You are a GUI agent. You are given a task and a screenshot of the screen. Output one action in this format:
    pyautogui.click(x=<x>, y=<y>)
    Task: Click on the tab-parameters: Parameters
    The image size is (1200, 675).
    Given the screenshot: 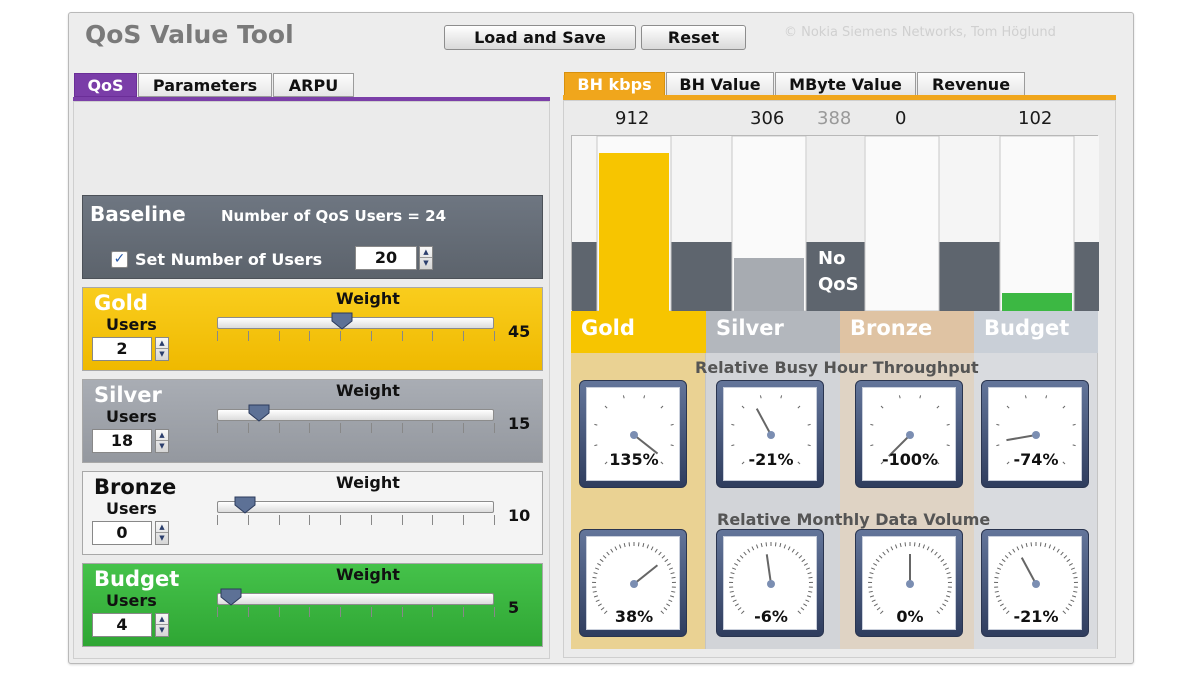 What is the action you would take?
    pyautogui.click(x=205, y=85)
    